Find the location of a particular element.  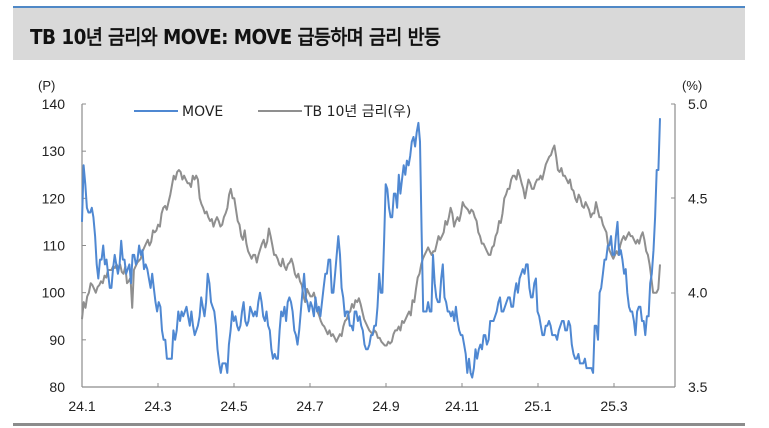

left-axis-tick-label: 100 is located at coordinates (54, 293).